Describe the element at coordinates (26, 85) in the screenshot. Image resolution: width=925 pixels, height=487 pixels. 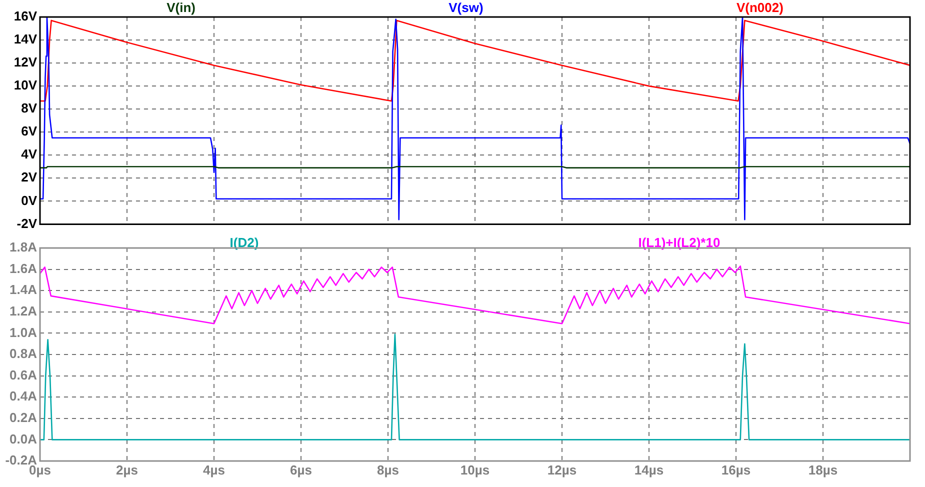
I see `y-tick-label: 10V` at that location.